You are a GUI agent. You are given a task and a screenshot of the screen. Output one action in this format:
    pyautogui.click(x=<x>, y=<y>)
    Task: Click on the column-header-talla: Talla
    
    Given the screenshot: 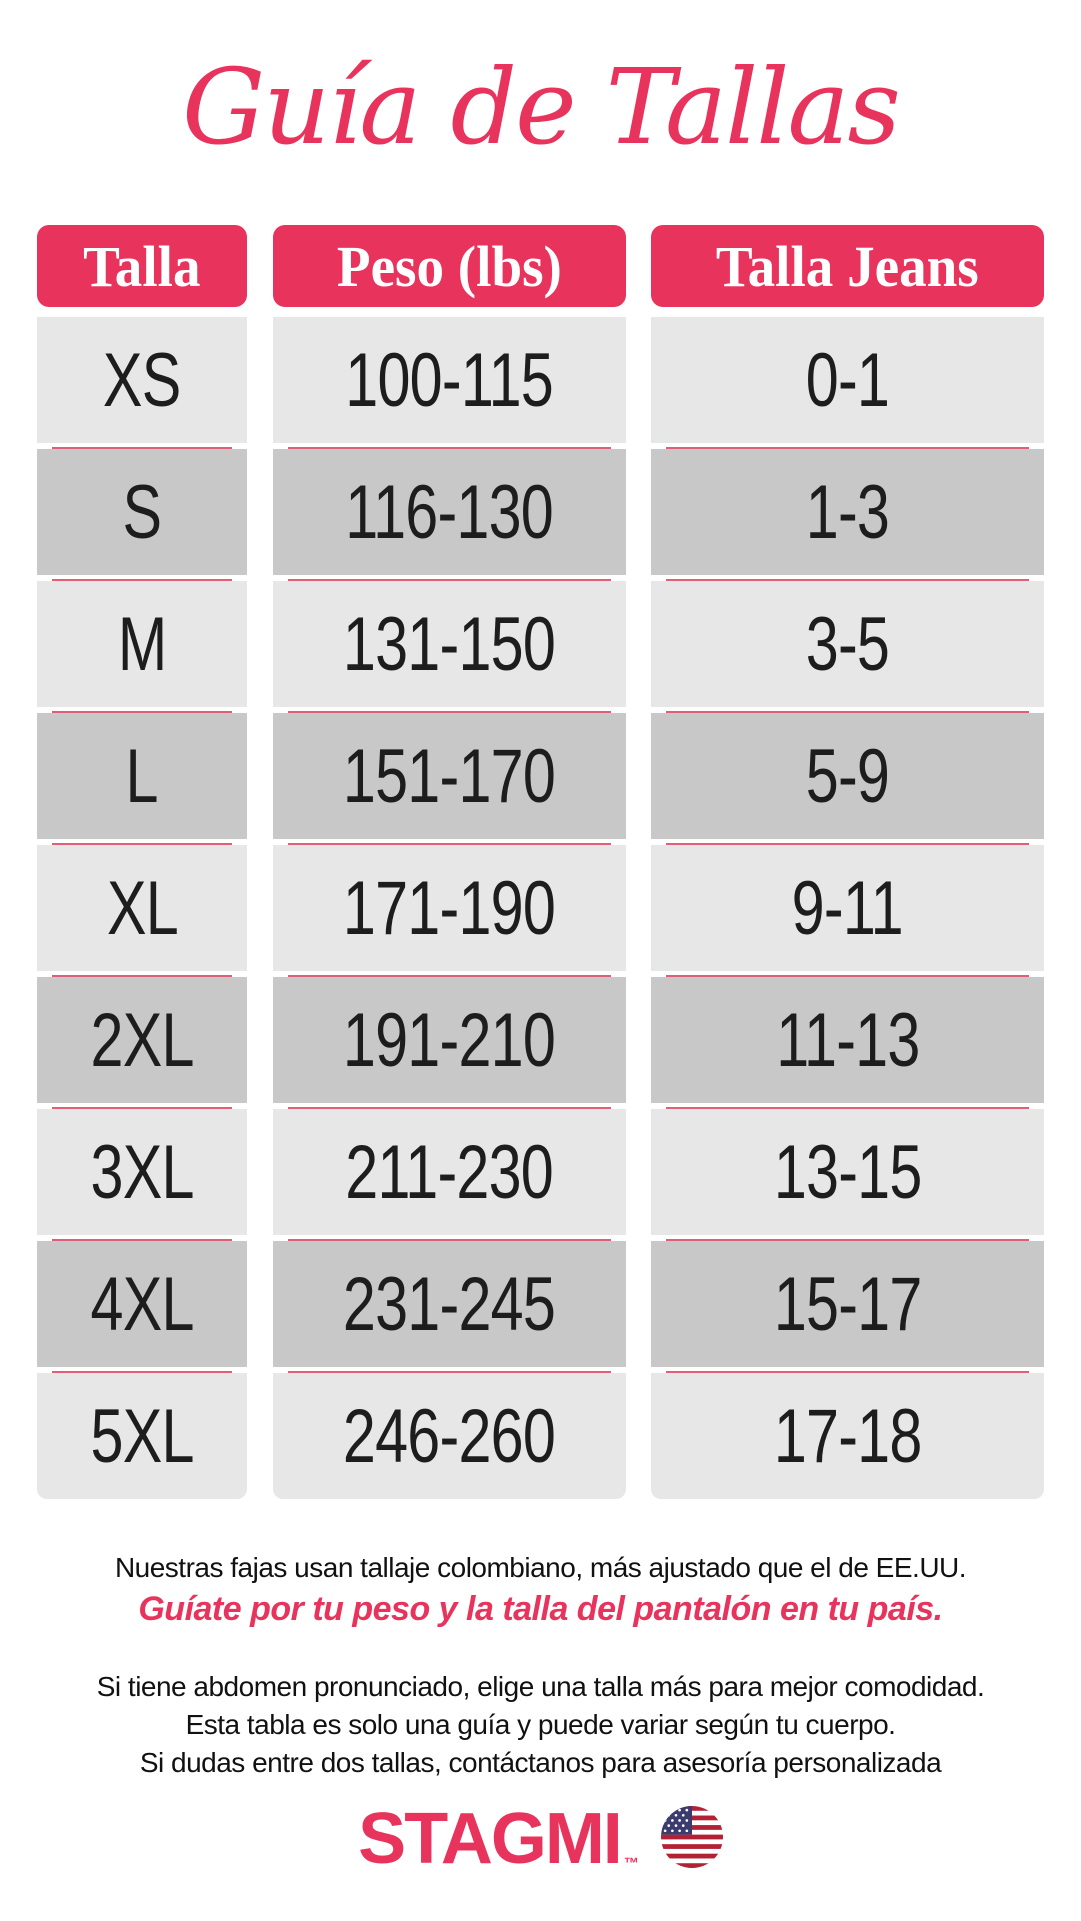 What is the action you would take?
    pyautogui.click(x=142, y=266)
    